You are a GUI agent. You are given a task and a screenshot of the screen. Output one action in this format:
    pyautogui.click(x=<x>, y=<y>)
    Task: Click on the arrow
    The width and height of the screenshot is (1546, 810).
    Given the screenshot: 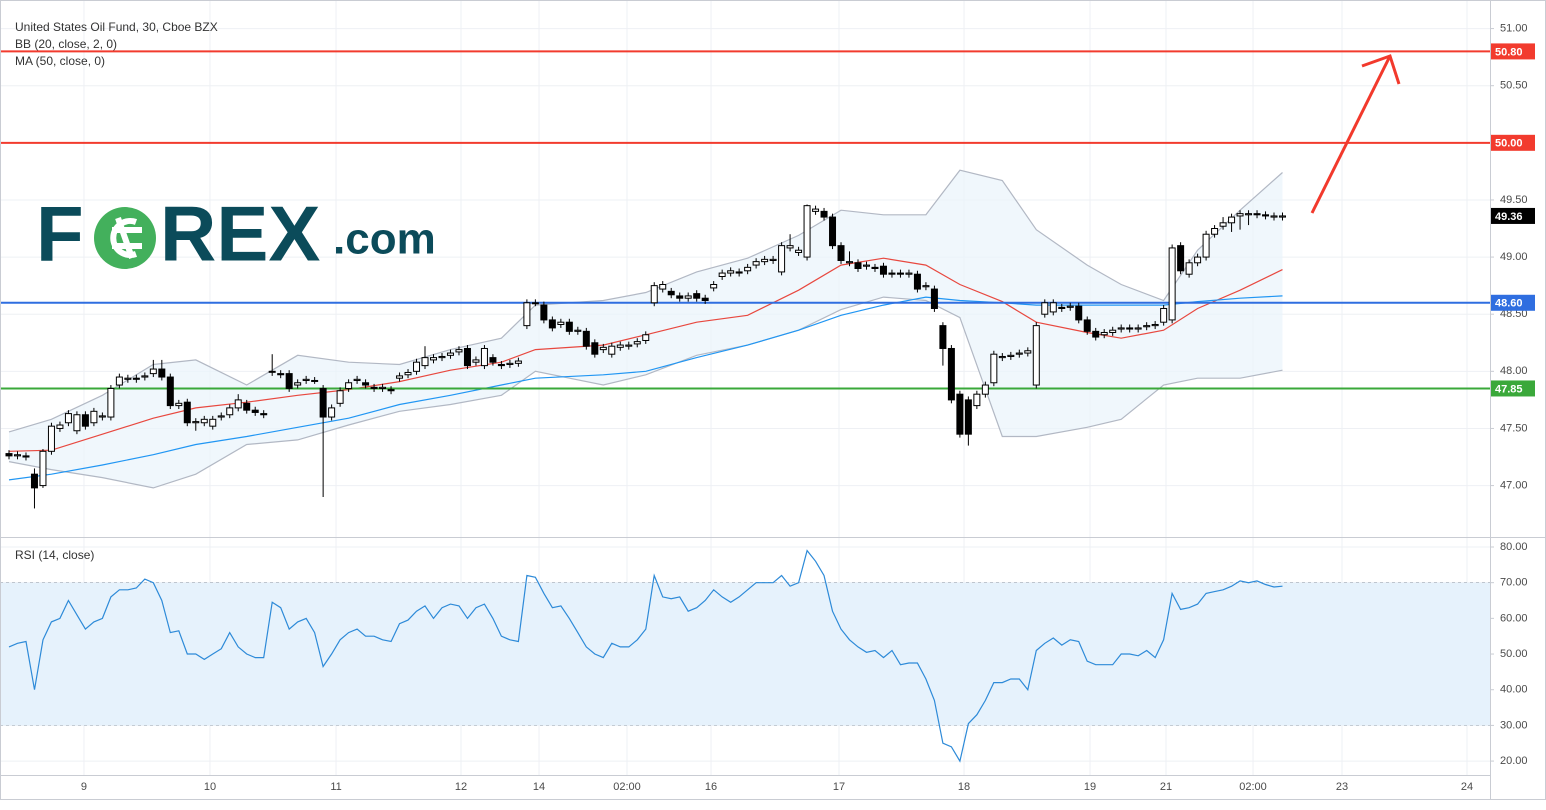 What is the action you would take?
    pyautogui.click(x=1355, y=134)
    